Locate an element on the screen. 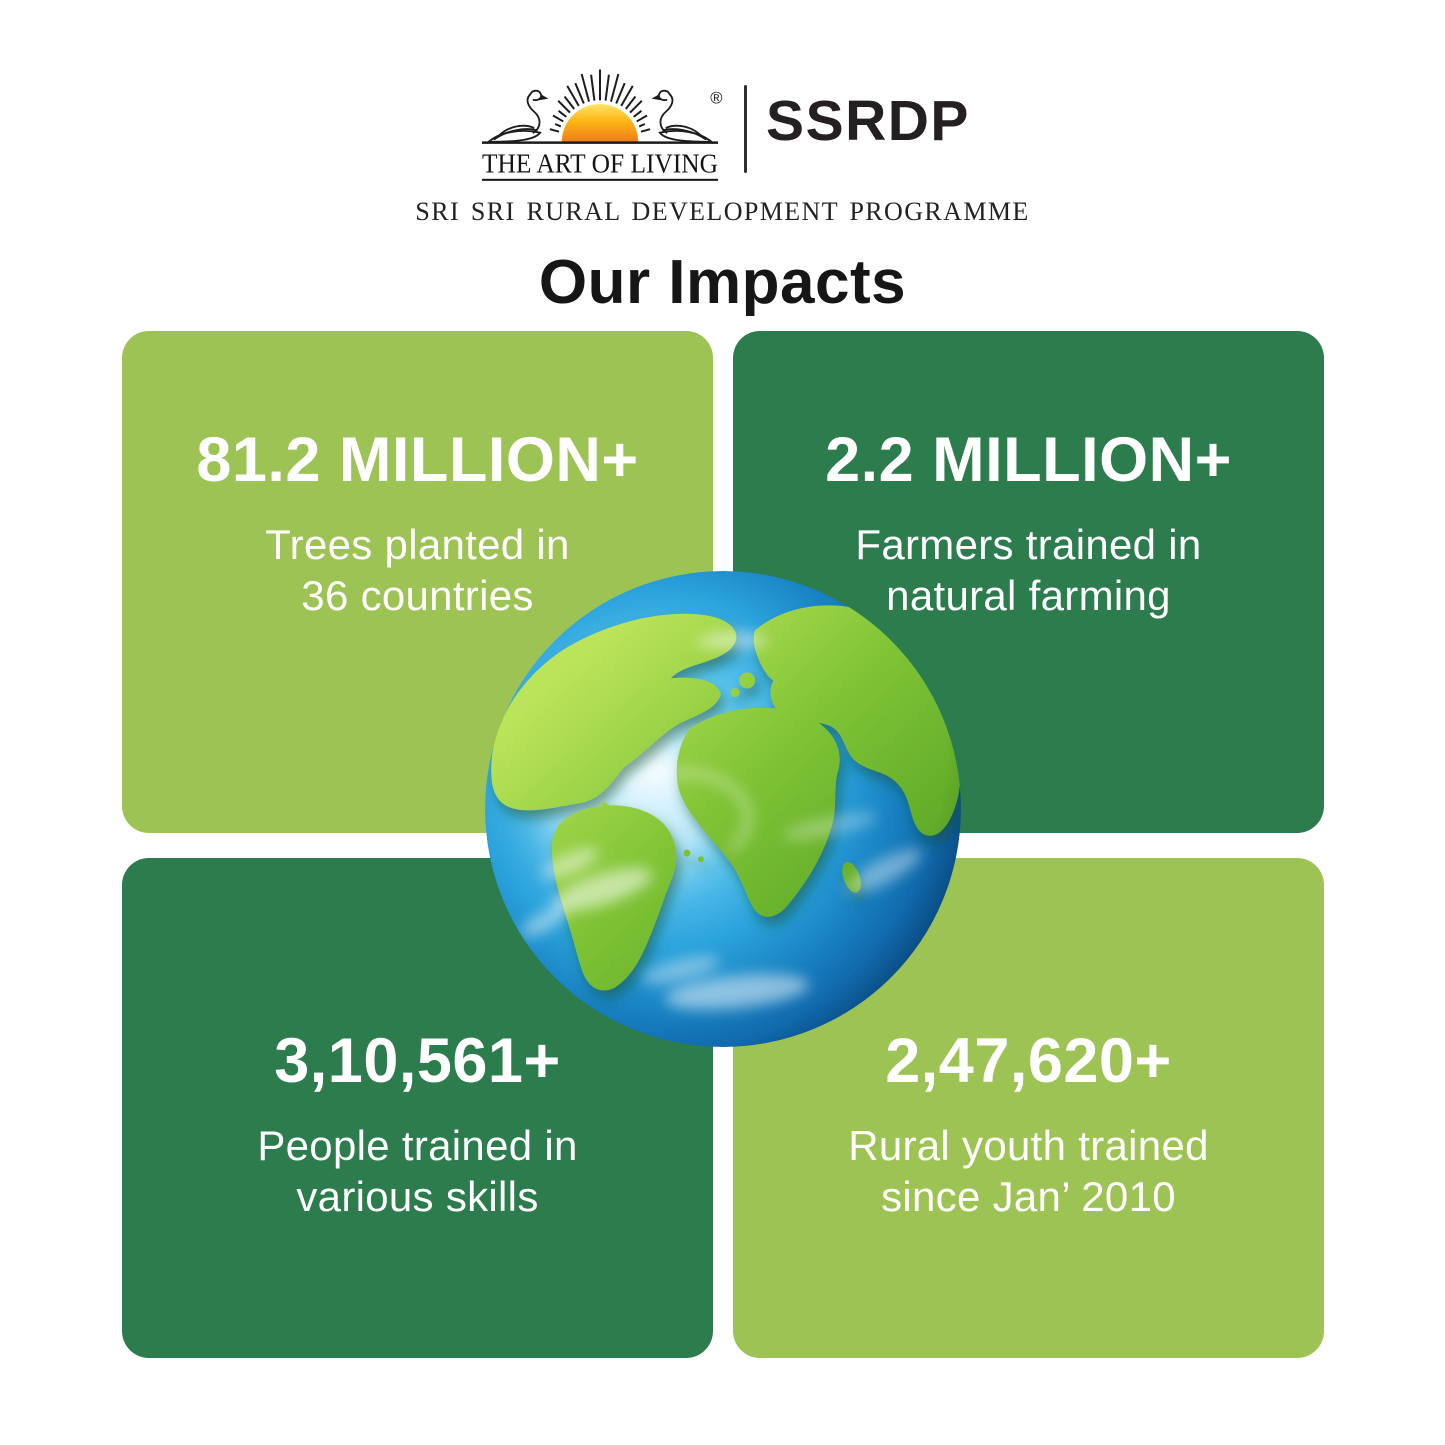 The width and height of the screenshot is (1445, 1445). impact-label-line: since Jan’ 2010 is located at coordinates (1028, 1197).